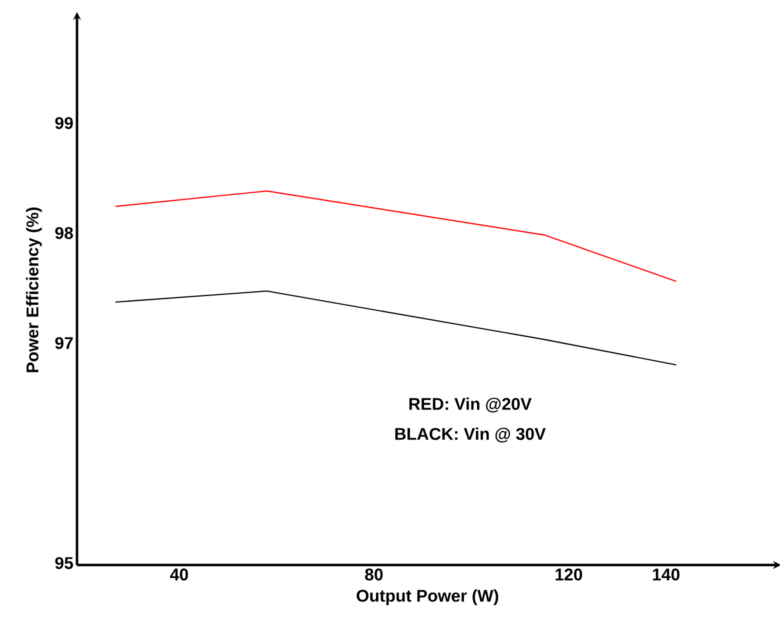 The width and height of the screenshot is (780, 631). What do you see at coordinates (427, 597) in the screenshot?
I see `x-axis-title: Output Power (W)` at bounding box center [427, 597].